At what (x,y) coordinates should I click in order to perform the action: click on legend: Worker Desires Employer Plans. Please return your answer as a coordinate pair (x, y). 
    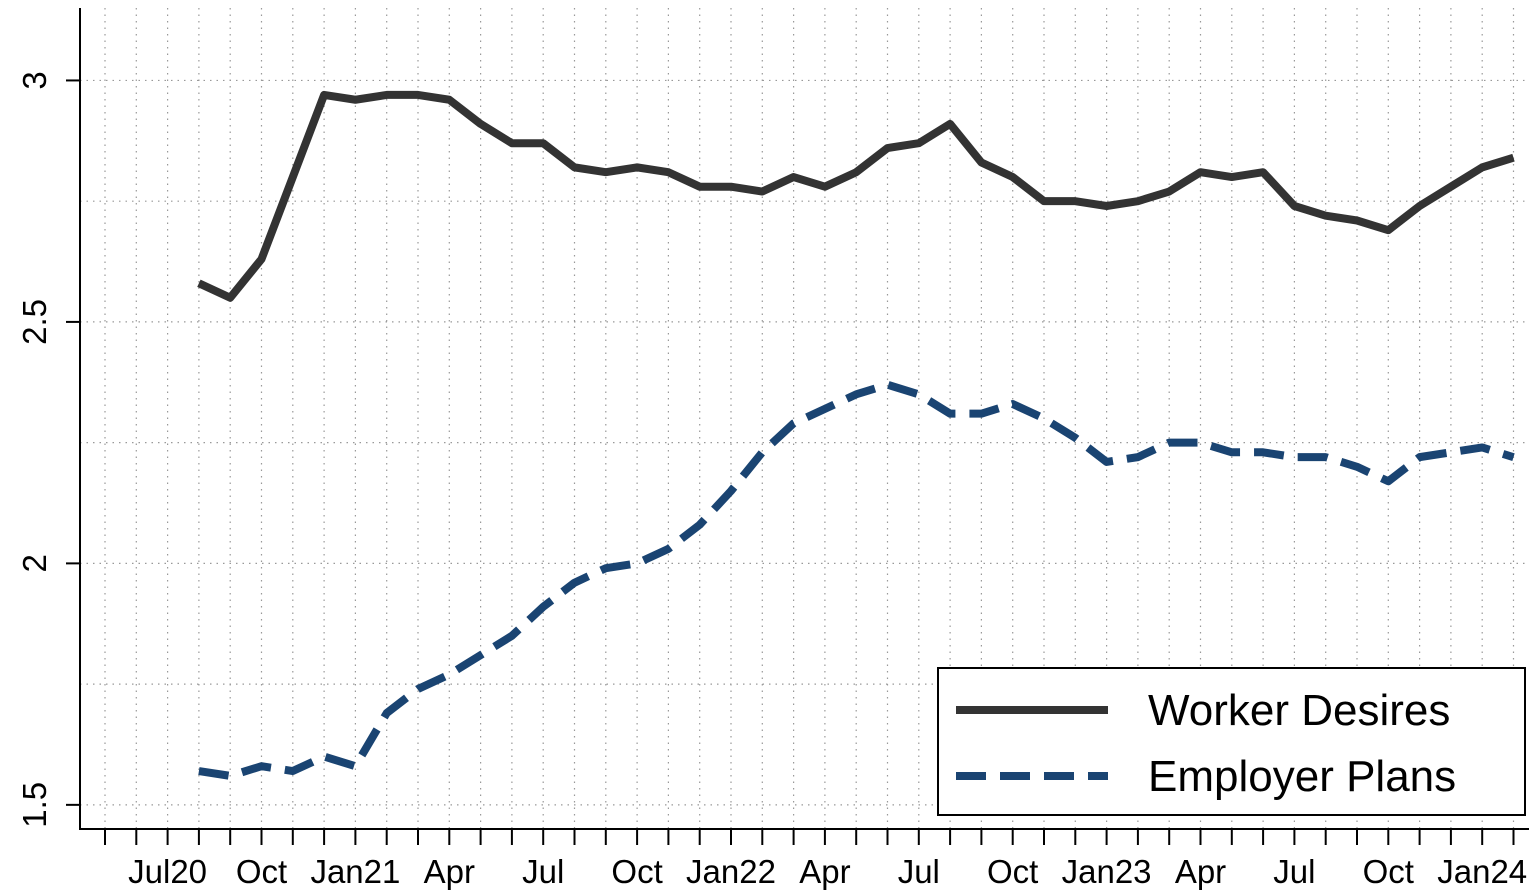
    Looking at the image, I should click on (1231, 741).